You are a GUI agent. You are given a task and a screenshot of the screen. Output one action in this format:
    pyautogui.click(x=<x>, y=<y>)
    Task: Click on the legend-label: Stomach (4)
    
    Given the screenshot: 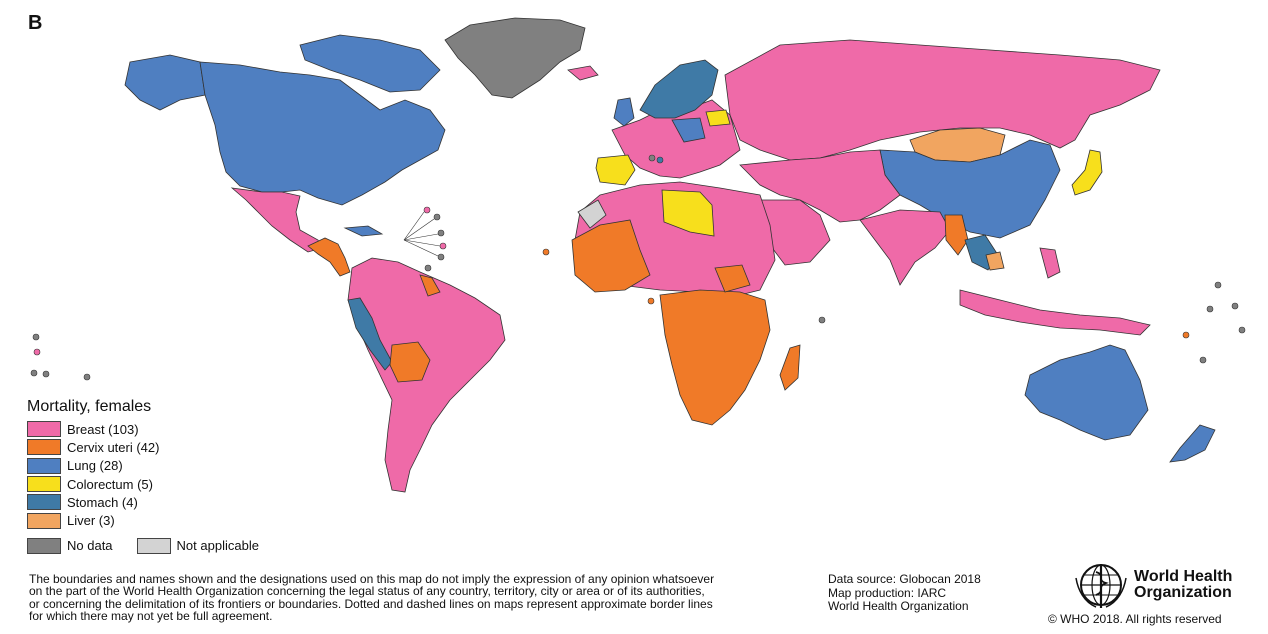 What is the action you would take?
    pyautogui.click(x=102, y=502)
    